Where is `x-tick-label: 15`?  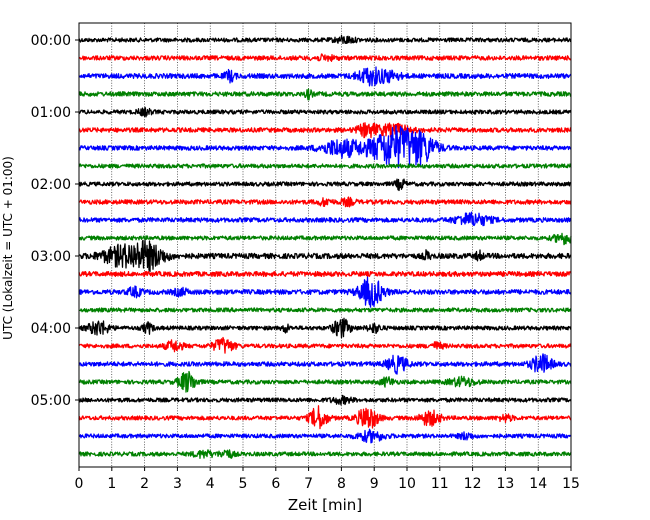 x-tick-label: 15 is located at coordinates (571, 484).